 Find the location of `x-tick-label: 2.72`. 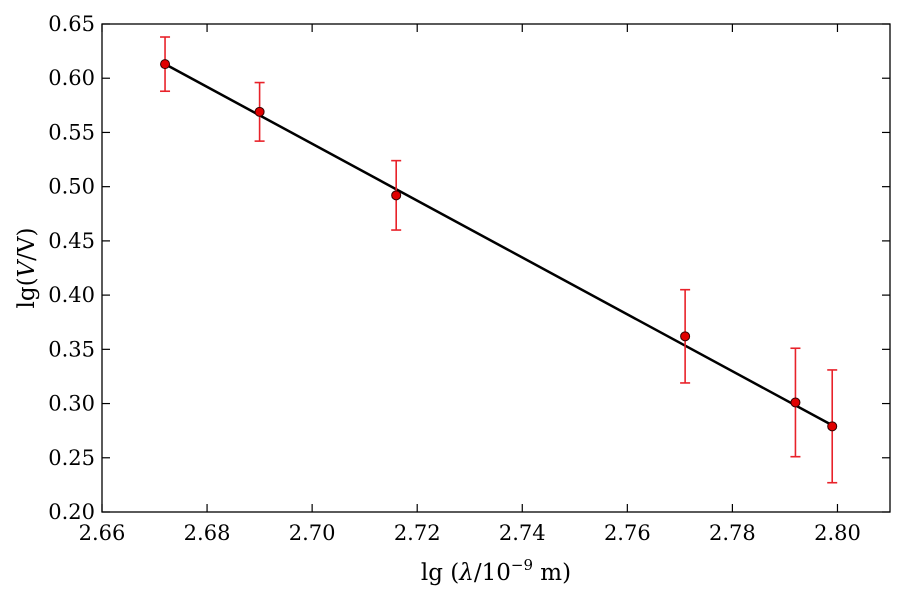

x-tick-label: 2.72 is located at coordinates (417, 533).